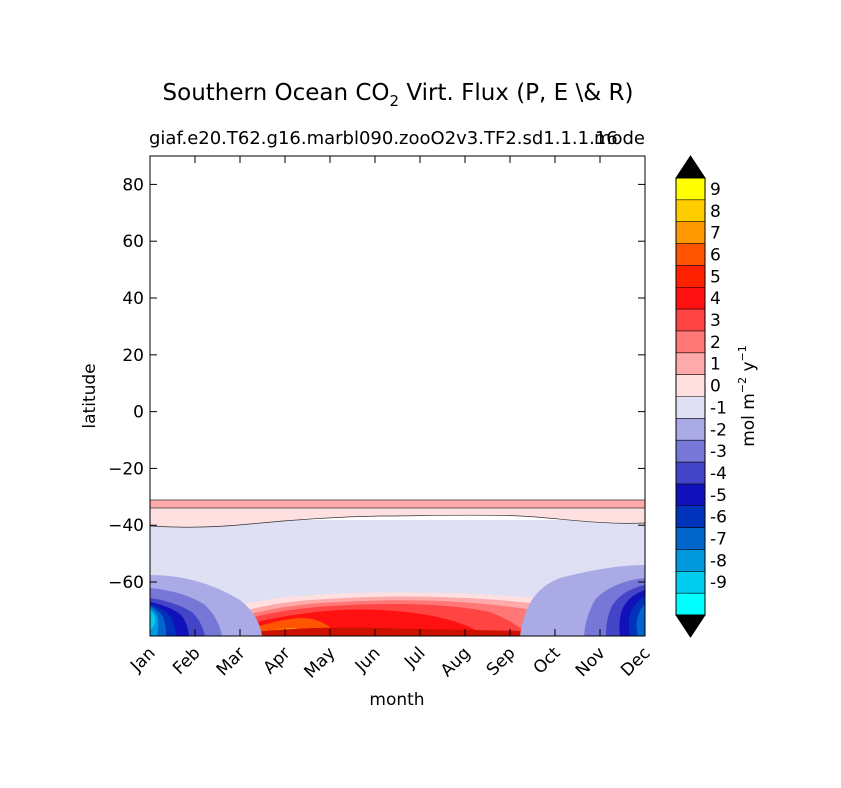 The image size is (841, 788). What do you see at coordinates (320, 662) in the screenshot?
I see `x-tick-label: May` at bounding box center [320, 662].